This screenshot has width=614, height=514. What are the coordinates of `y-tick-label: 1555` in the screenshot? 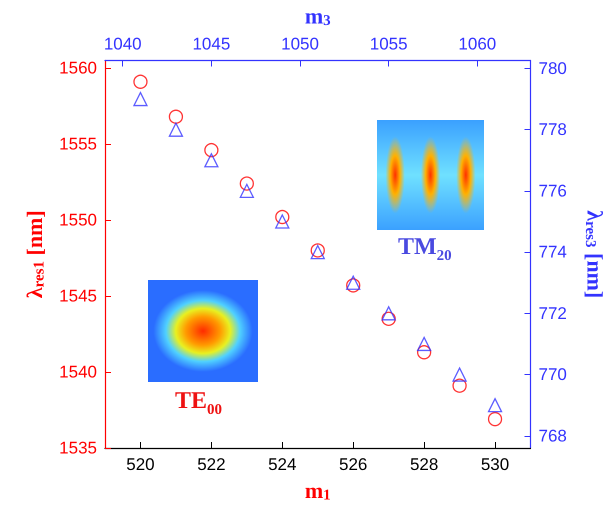 It's located at (78, 144).